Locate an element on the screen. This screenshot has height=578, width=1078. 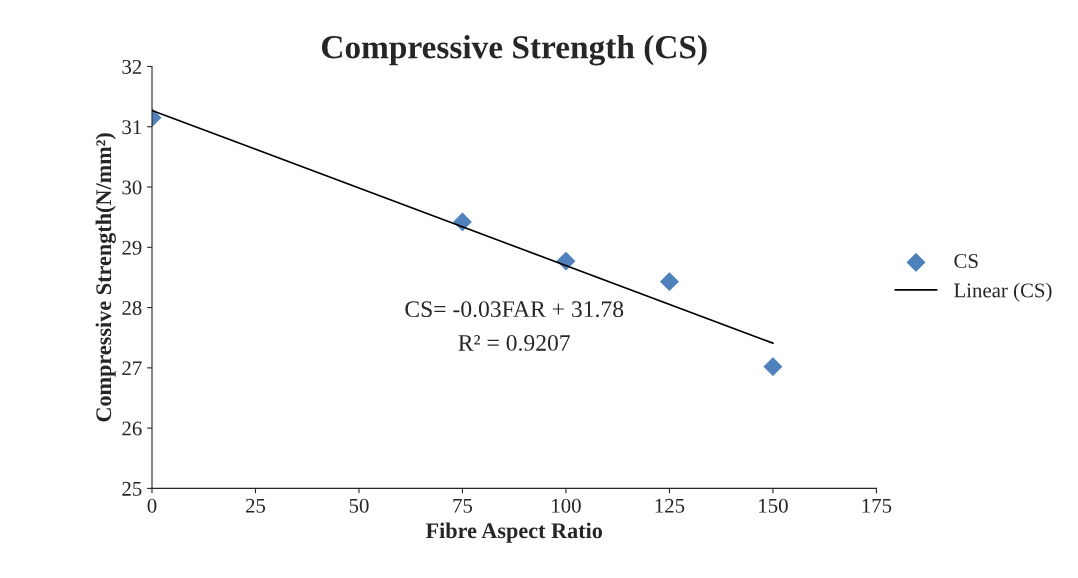
x-tick-label: 75 is located at coordinates (463, 505).